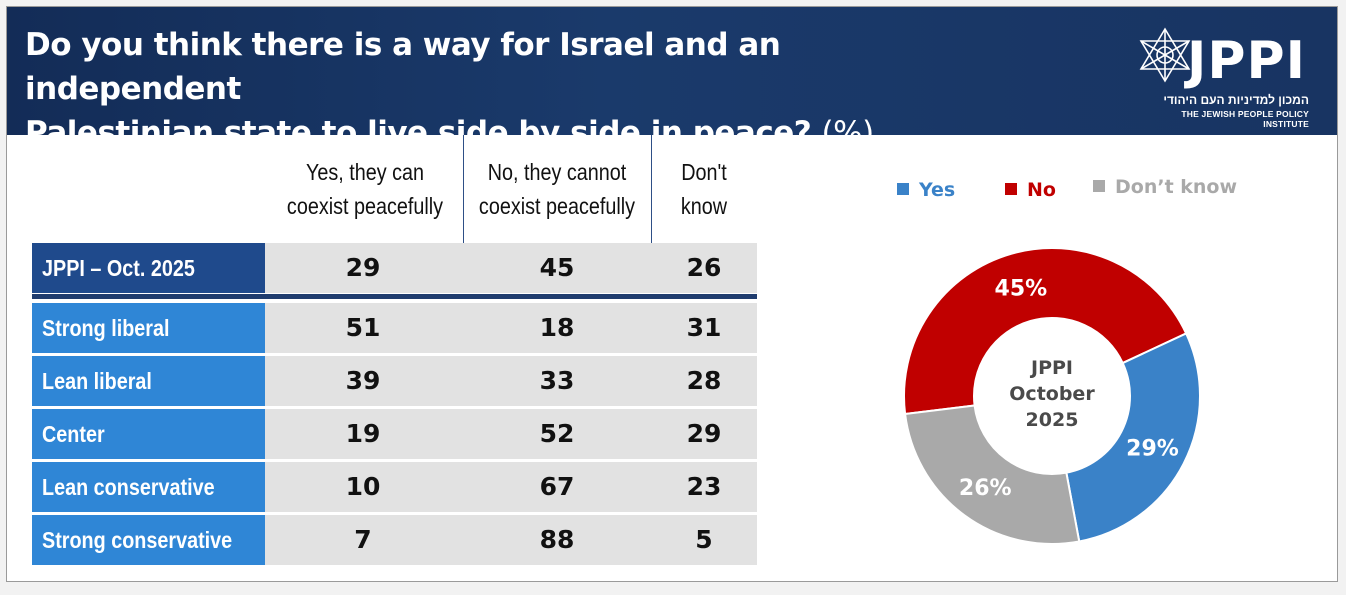 This screenshot has width=1346, height=595. What do you see at coordinates (848, 133) in the screenshot?
I see `title-unit: (%)` at bounding box center [848, 133].